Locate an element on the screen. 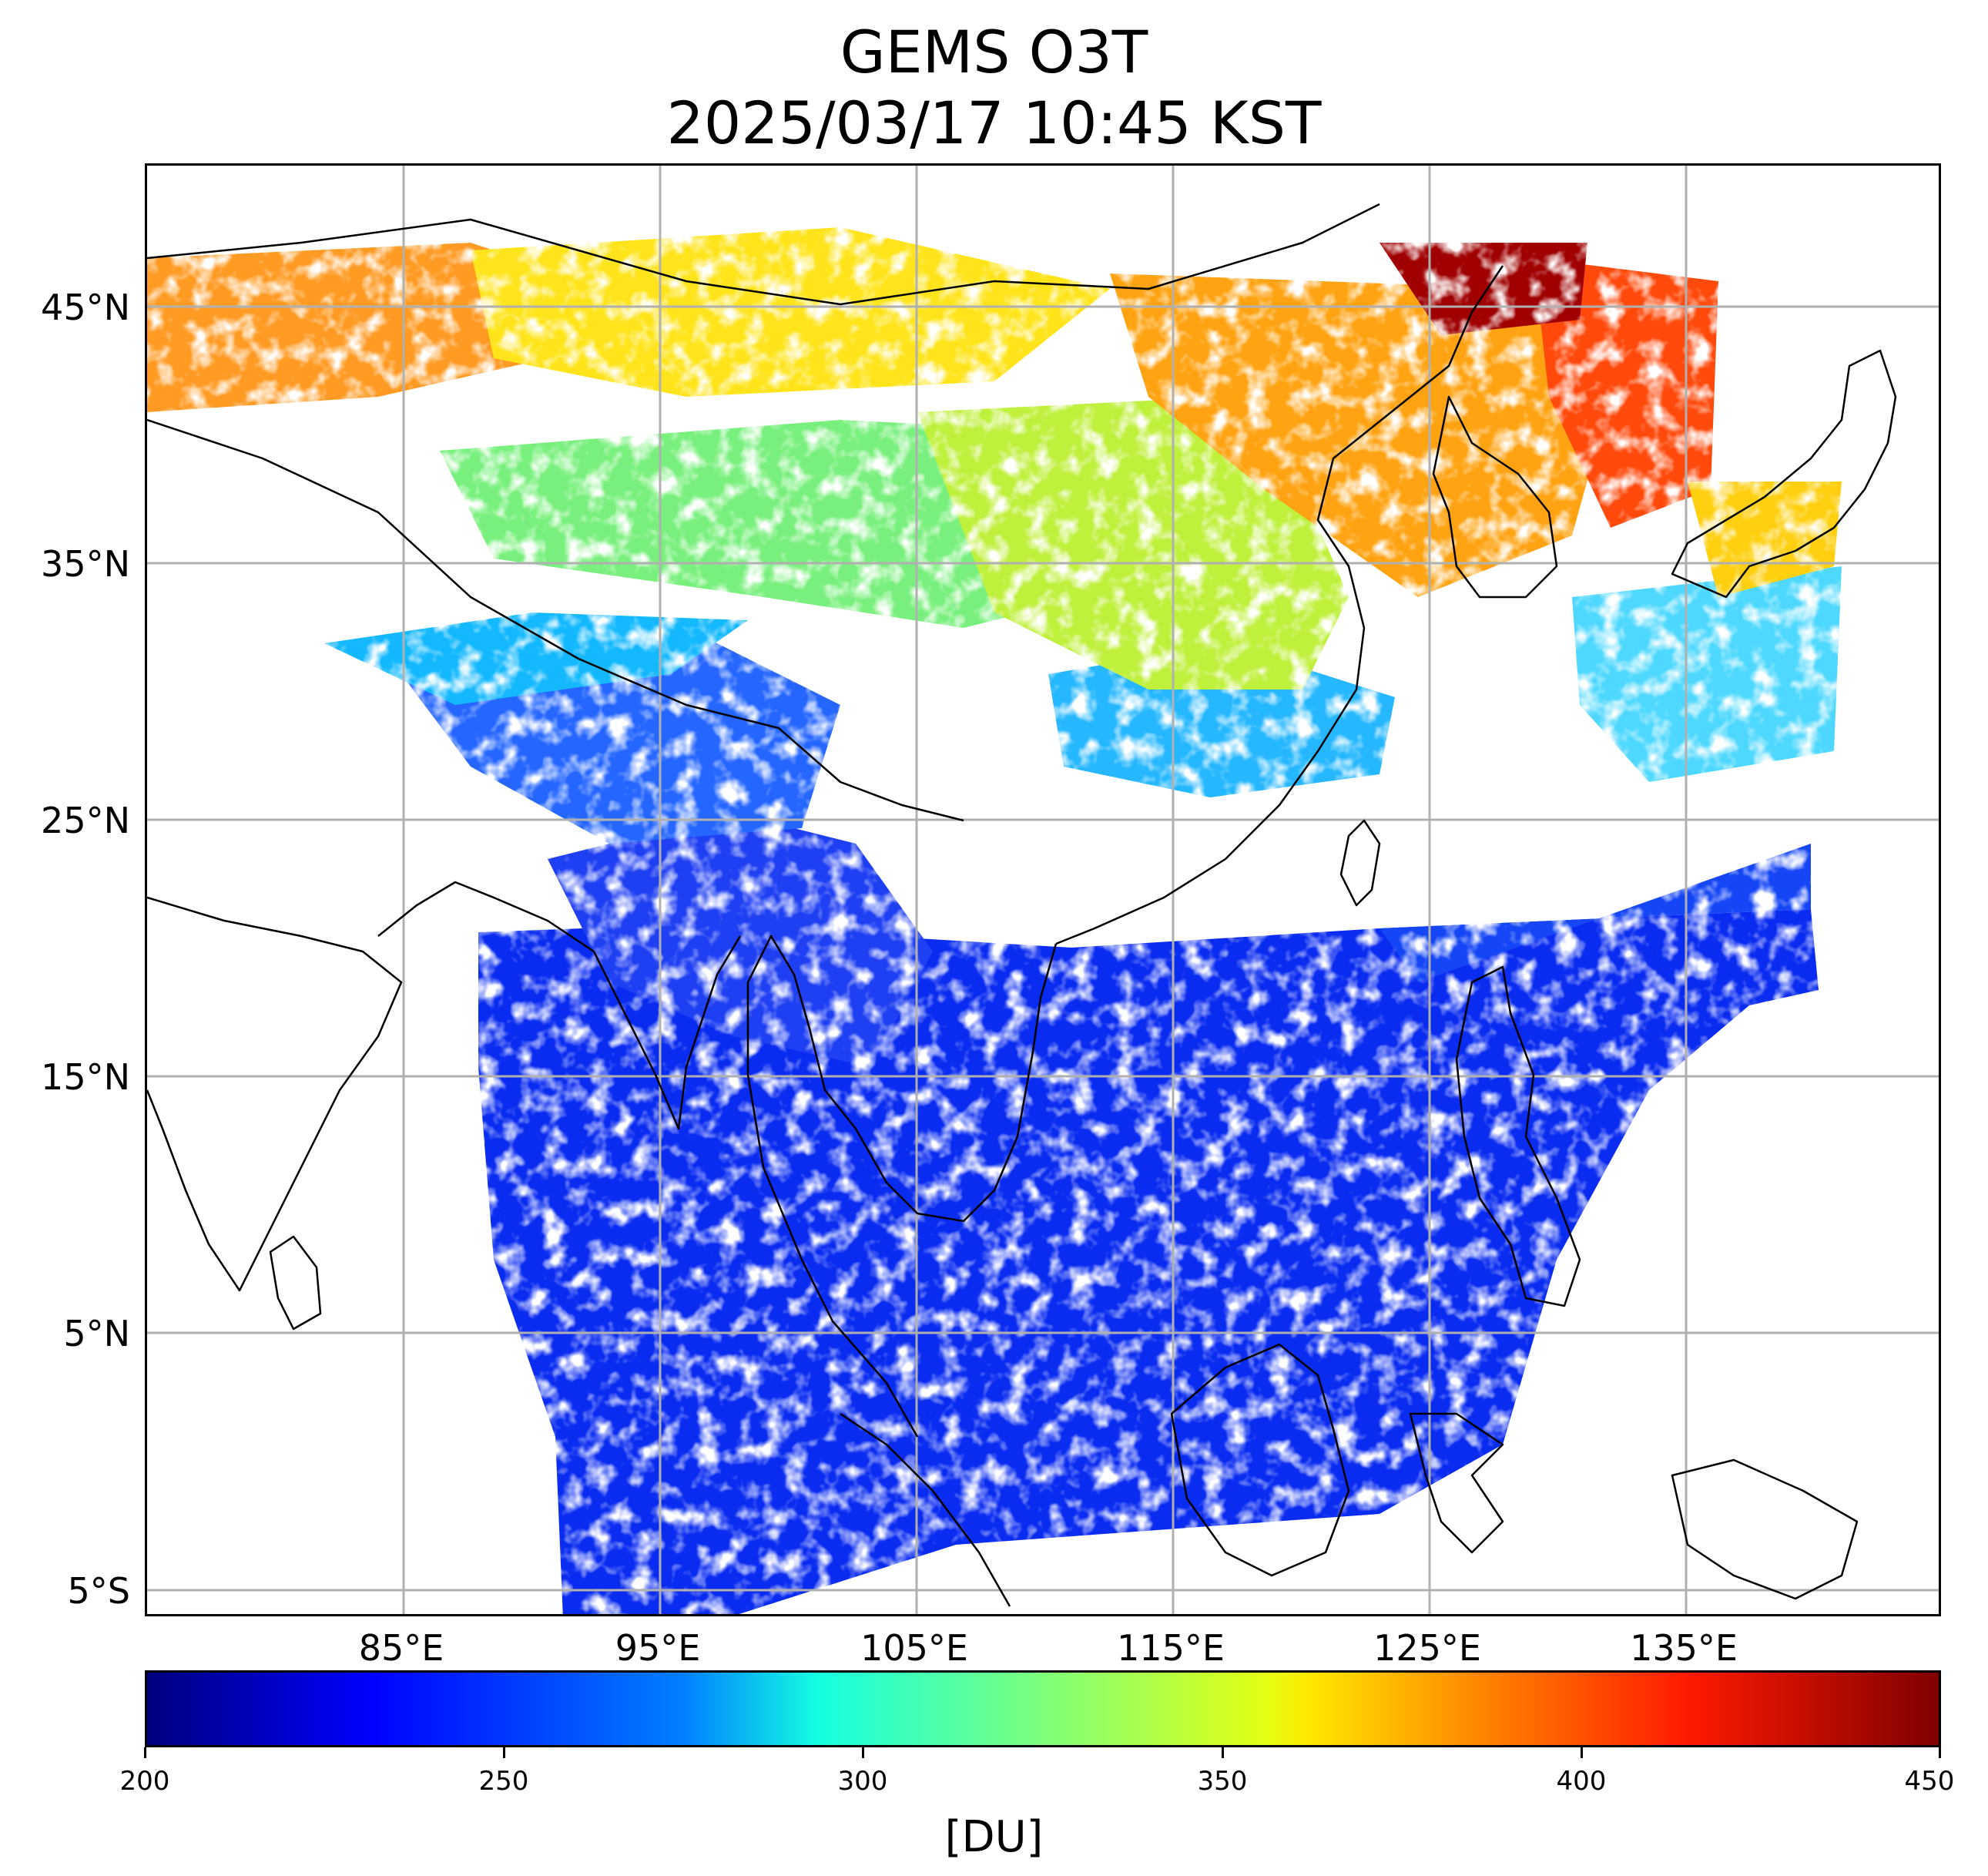 The image size is (1988, 1876). lon-label-95e: 95°E is located at coordinates (658, 1648).